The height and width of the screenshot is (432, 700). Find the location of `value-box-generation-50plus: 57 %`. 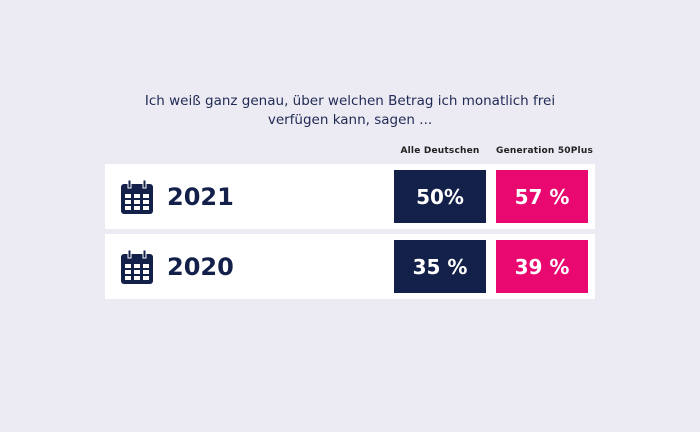

value-box-generation-50plus: 57 % is located at coordinates (542, 196).